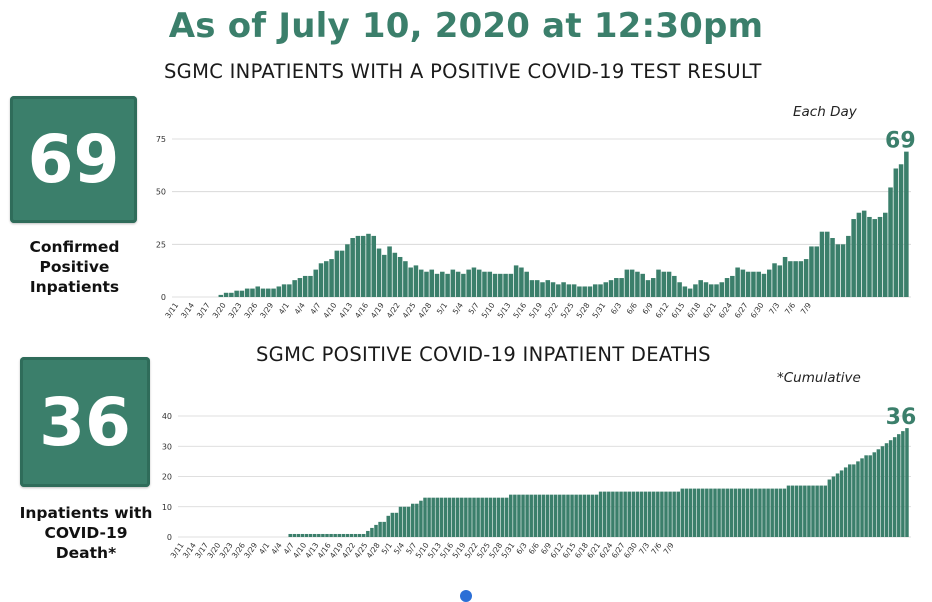  I want to click on x-tick-label: 4/22, so click(393, 310).